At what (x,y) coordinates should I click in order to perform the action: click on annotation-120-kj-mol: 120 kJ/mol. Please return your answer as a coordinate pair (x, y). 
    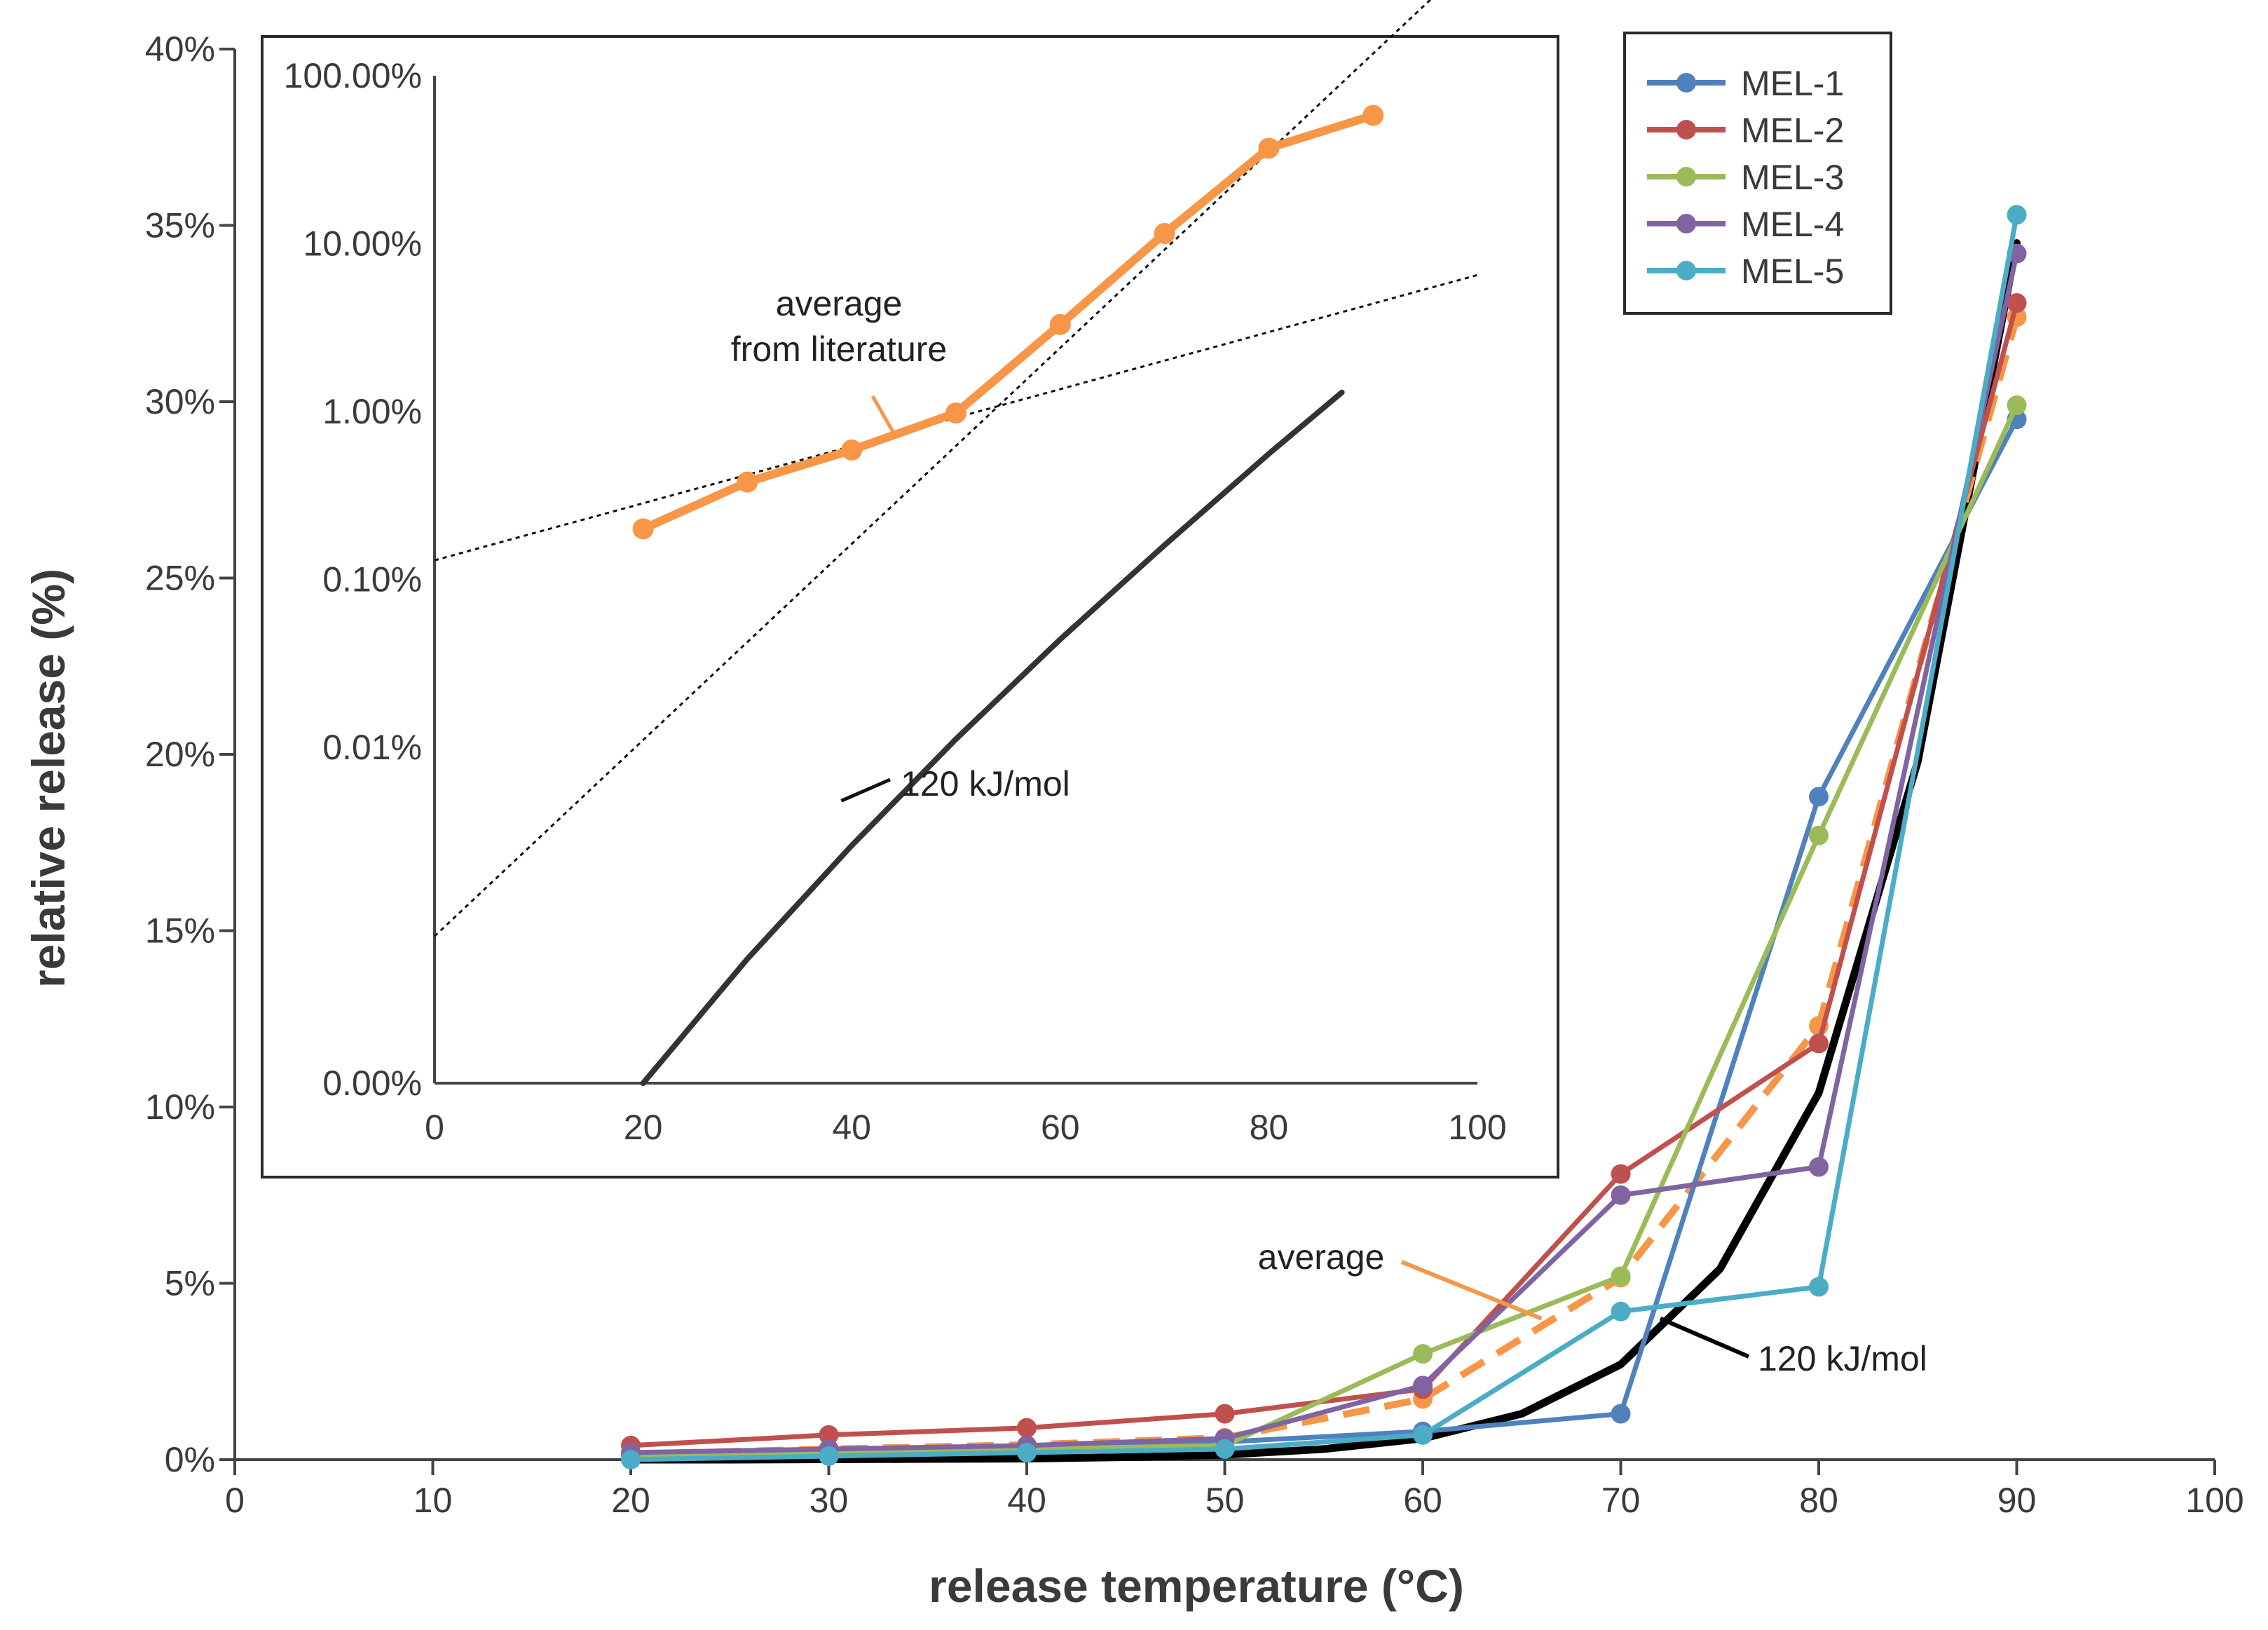
    Looking at the image, I should click on (1843, 1358).